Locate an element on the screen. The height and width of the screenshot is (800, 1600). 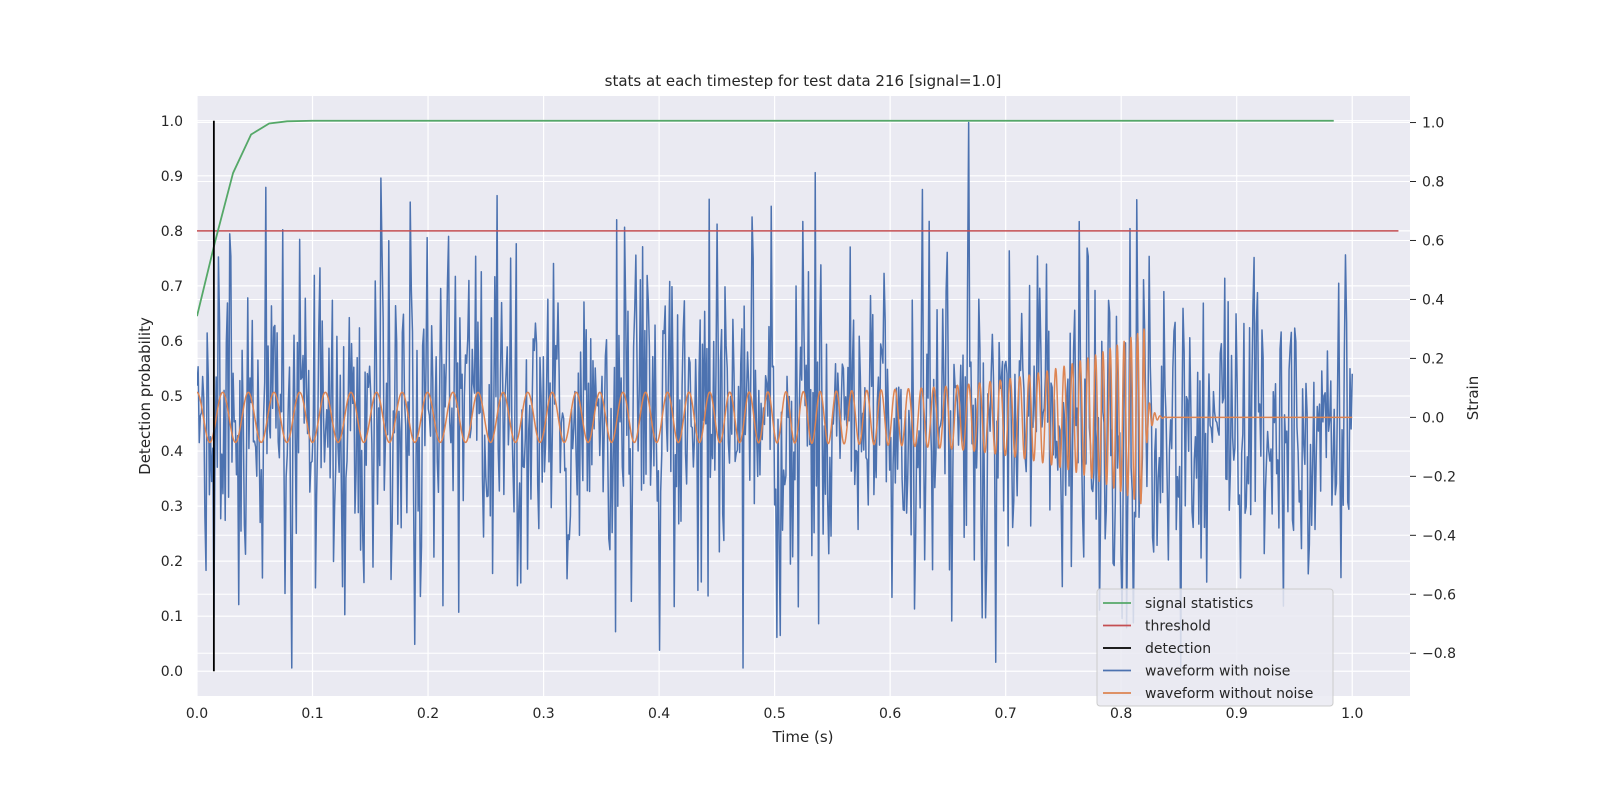
y-tick-label-right: −0.4 is located at coordinates (1439, 536).